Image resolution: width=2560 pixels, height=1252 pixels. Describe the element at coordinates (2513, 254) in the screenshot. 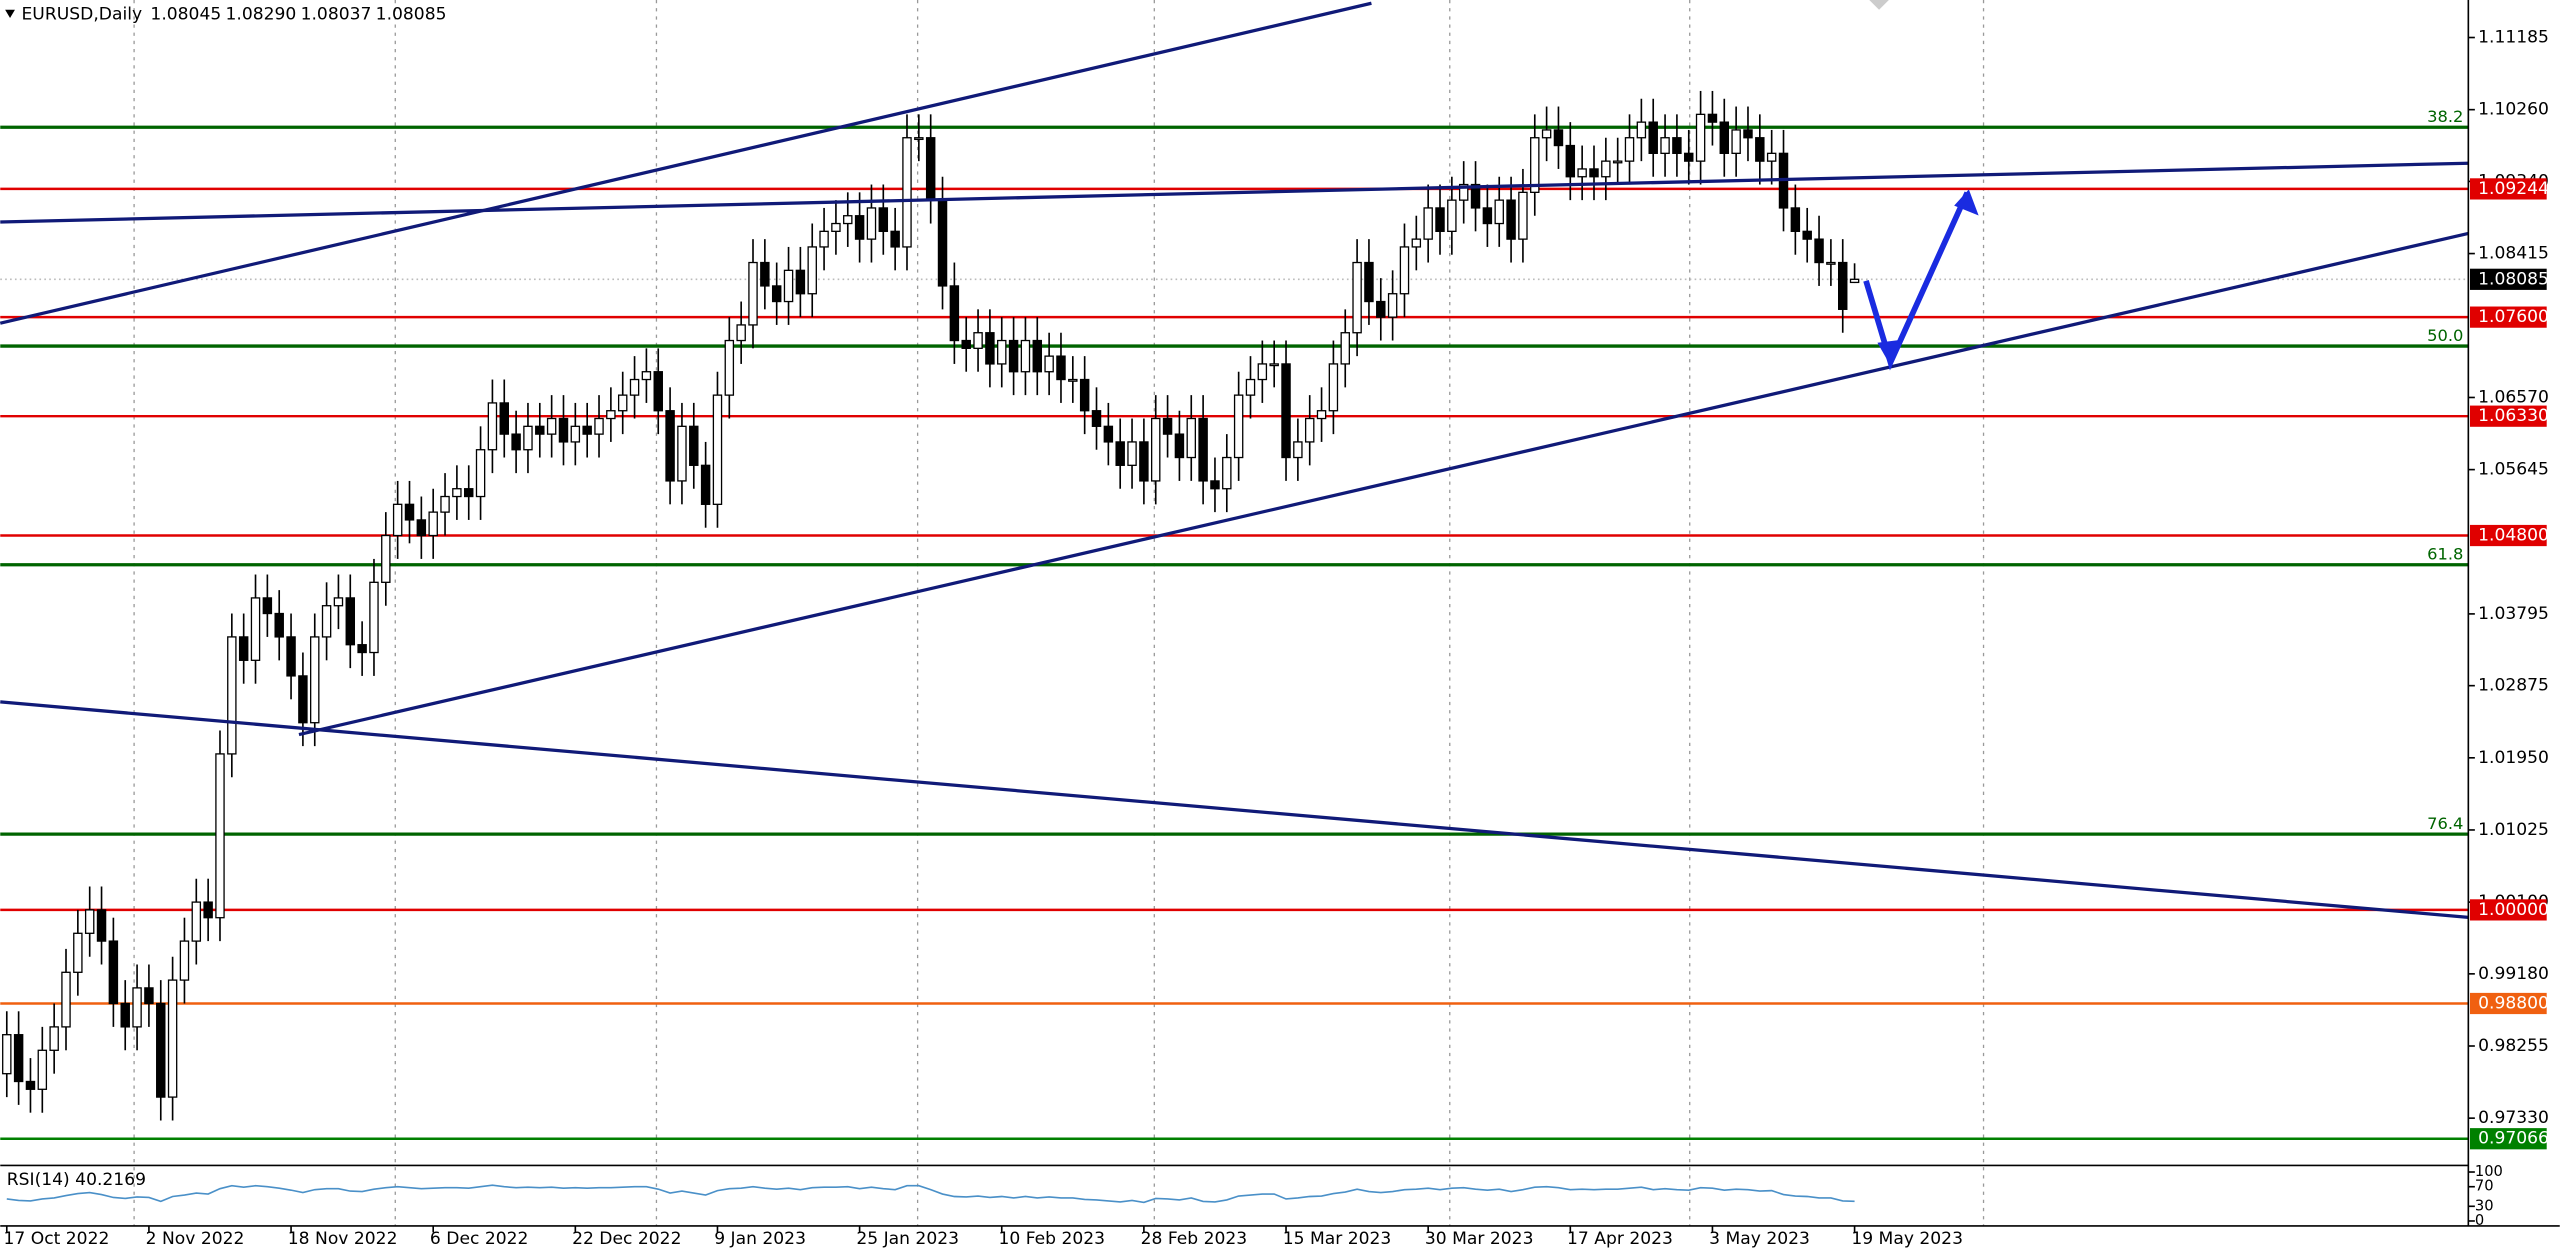

I see `y-tick-label: 1.08415` at that location.